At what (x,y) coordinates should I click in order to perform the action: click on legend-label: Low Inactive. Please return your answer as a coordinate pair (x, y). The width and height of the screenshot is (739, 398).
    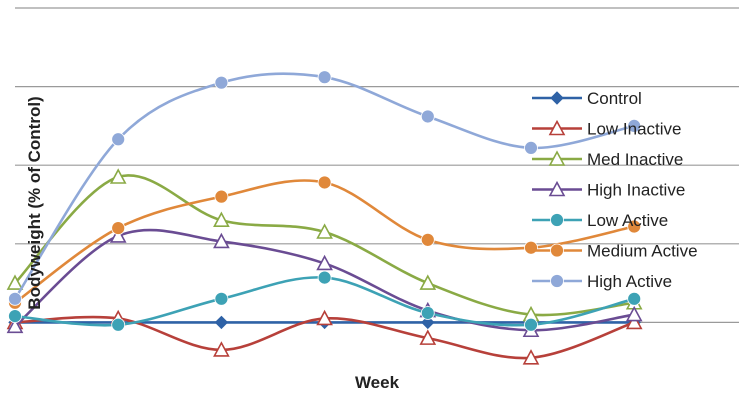
    Looking at the image, I should click on (634, 129).